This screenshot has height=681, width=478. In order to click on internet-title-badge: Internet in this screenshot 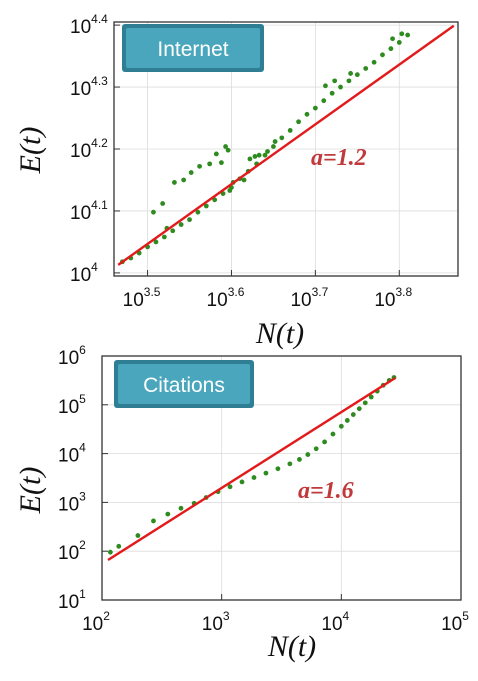, I will do `click(193, 48)`.